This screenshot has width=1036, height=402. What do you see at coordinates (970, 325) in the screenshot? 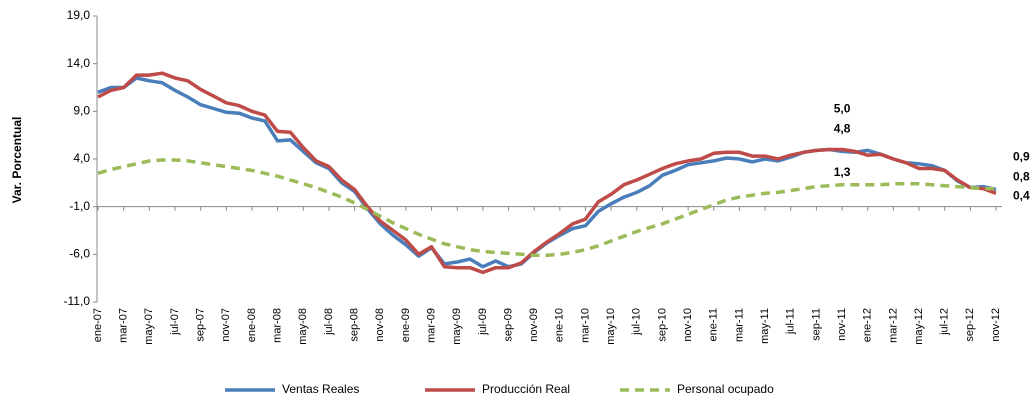
I see `x-tick-label: sep-12` at bounding box center [970, 325].